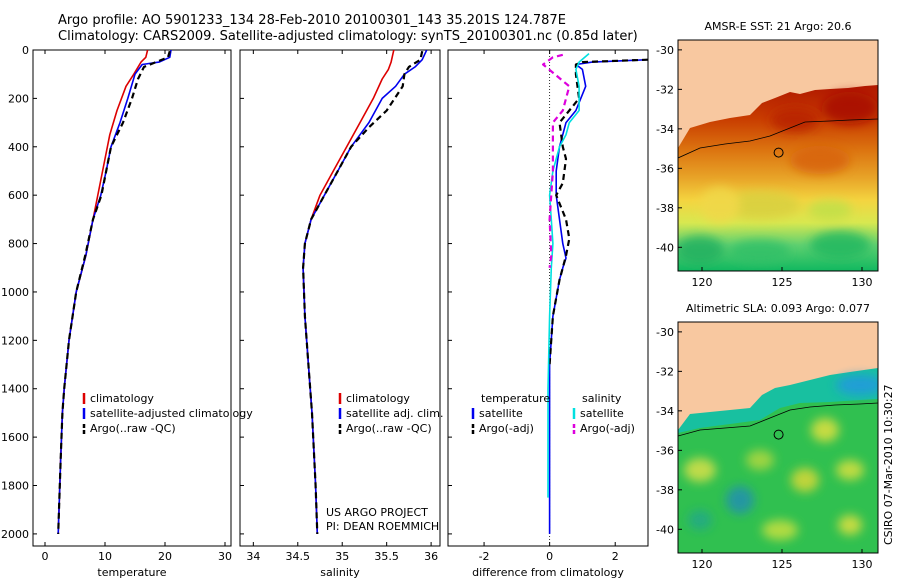 The height and width of the screenshot is (580, 900). I want to click on x-tick-label: 34.5, so click(298, 556).